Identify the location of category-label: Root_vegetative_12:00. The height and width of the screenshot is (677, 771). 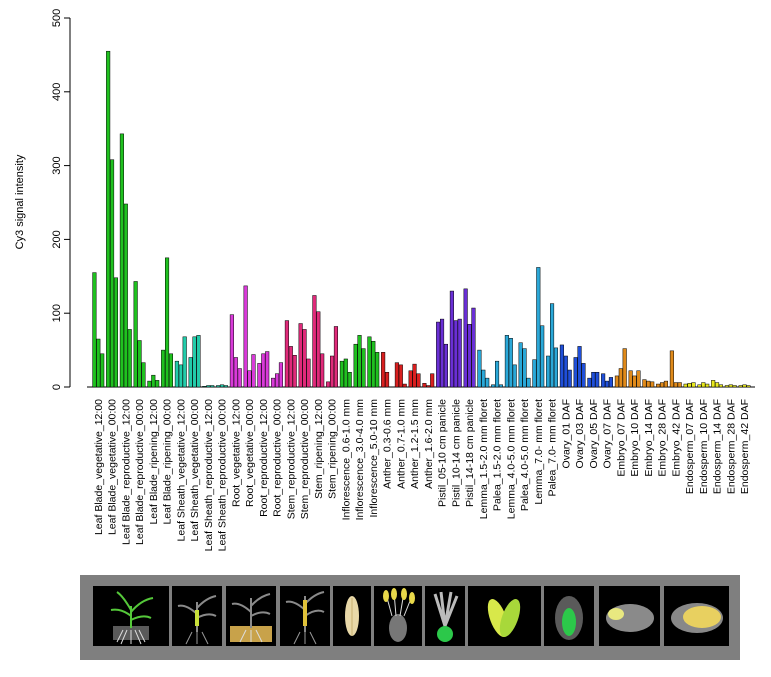
(236, 453).